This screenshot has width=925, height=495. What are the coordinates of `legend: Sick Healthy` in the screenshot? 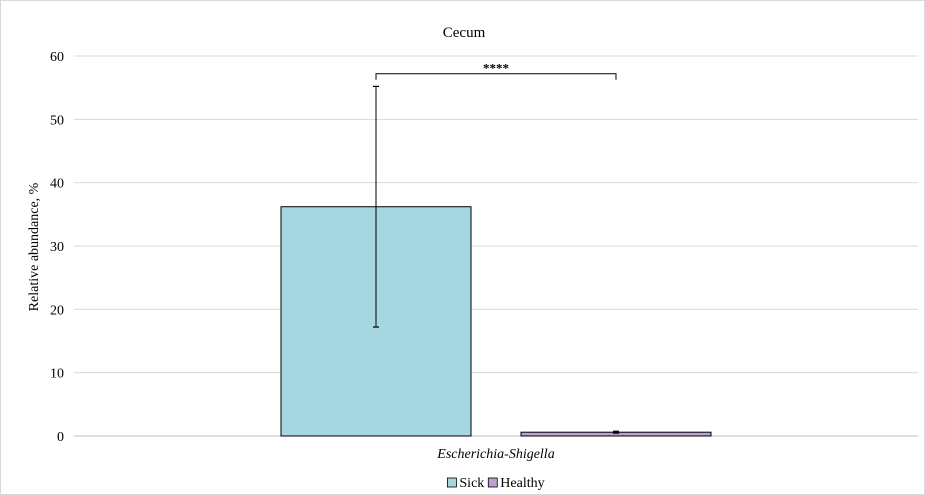 It's located at (495, 483).